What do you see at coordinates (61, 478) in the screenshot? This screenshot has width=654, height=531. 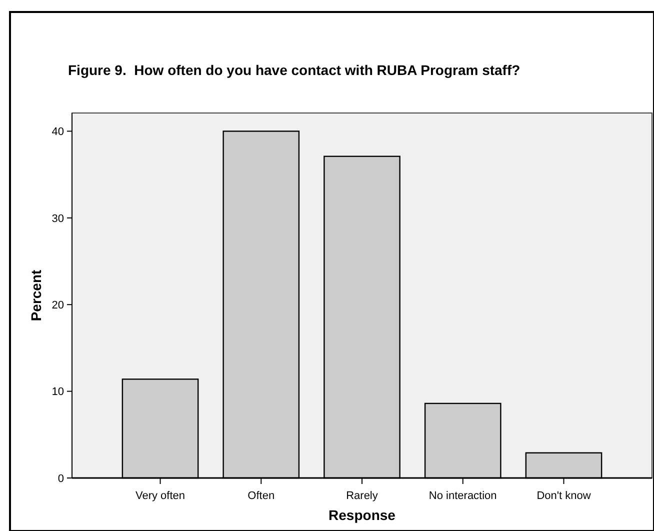 I see `y-tick-label: 0` at bounding box center [61, 478].